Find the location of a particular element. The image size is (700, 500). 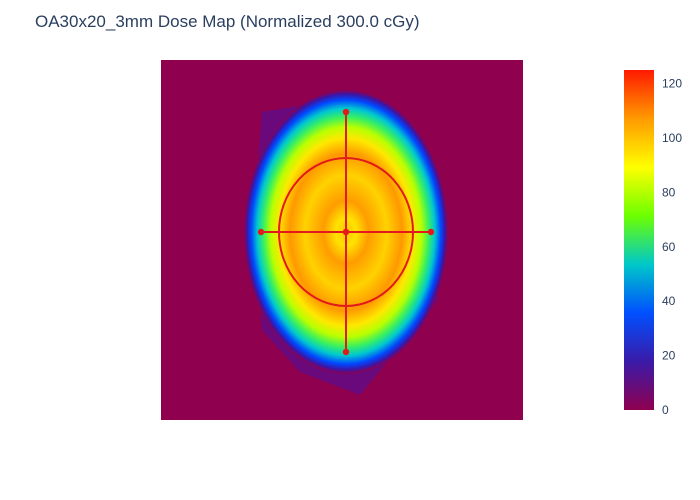

profile-top-endpoint is located at coordinates (346, 112).